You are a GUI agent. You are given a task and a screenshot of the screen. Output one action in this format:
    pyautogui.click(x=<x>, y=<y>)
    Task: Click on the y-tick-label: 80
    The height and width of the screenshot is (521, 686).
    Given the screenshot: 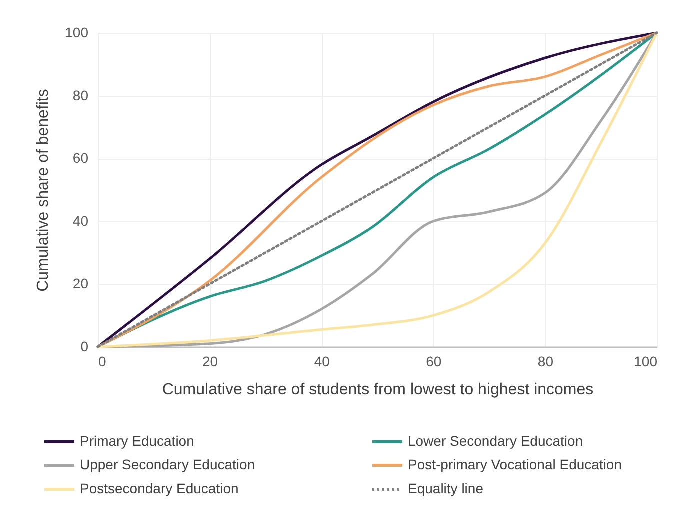 What is the action you would take?
    pyautogui.click(x=80, y=95)
    